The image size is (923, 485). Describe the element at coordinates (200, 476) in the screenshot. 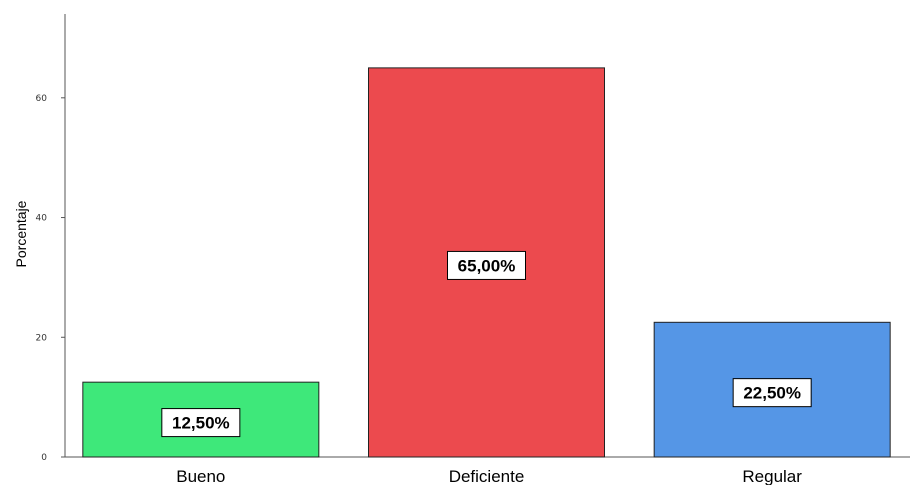

I see `x-tick-label: Bueno` at that location.